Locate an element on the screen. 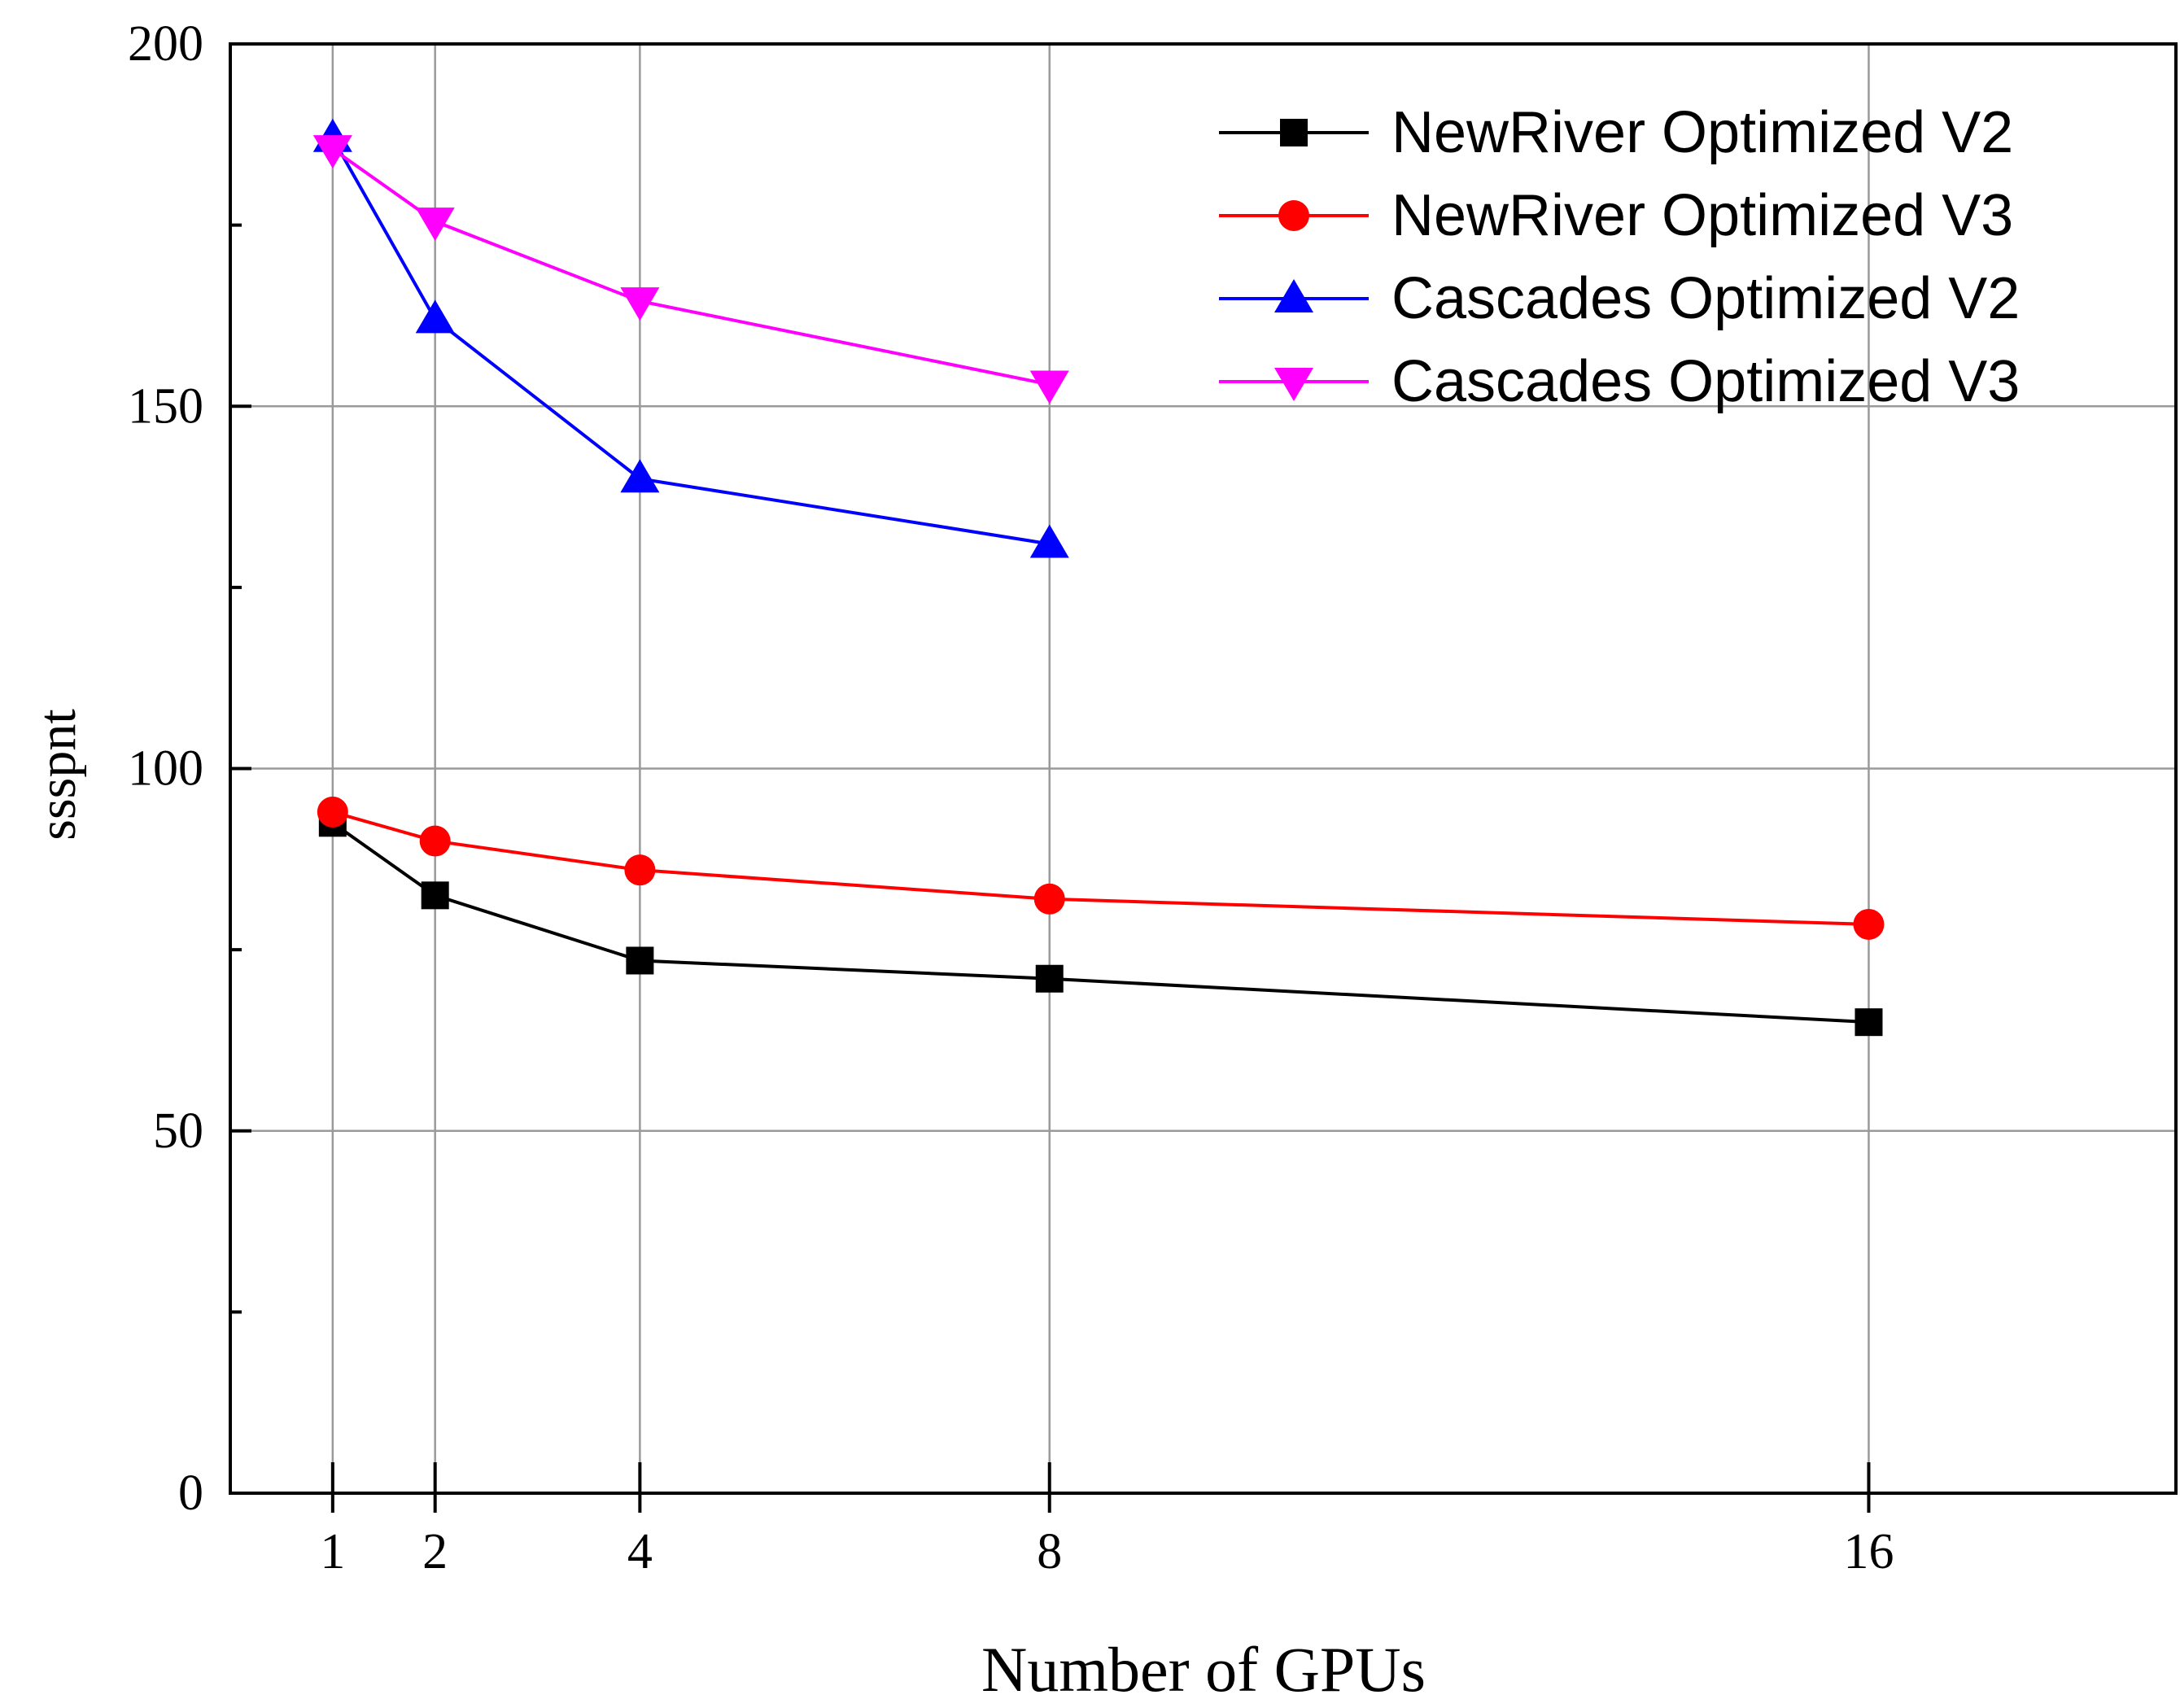 The width and height of the screenshot is (2180, 1708). y-tick-label: 0 is located at coordinates (190, 1493).